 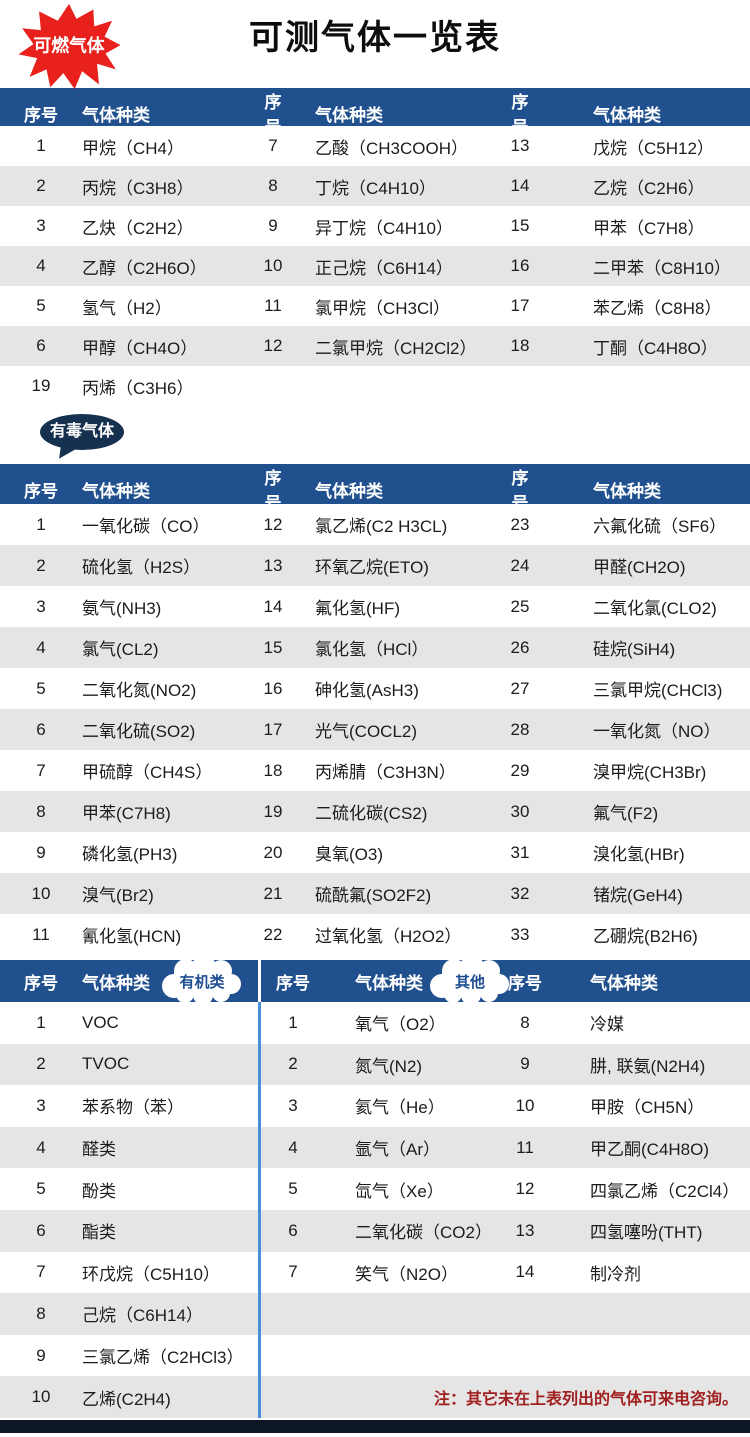 What do you see at coordinates (520, 770) in the screenshot?
I see `row-index: 29` at bounding box center [520, 770].